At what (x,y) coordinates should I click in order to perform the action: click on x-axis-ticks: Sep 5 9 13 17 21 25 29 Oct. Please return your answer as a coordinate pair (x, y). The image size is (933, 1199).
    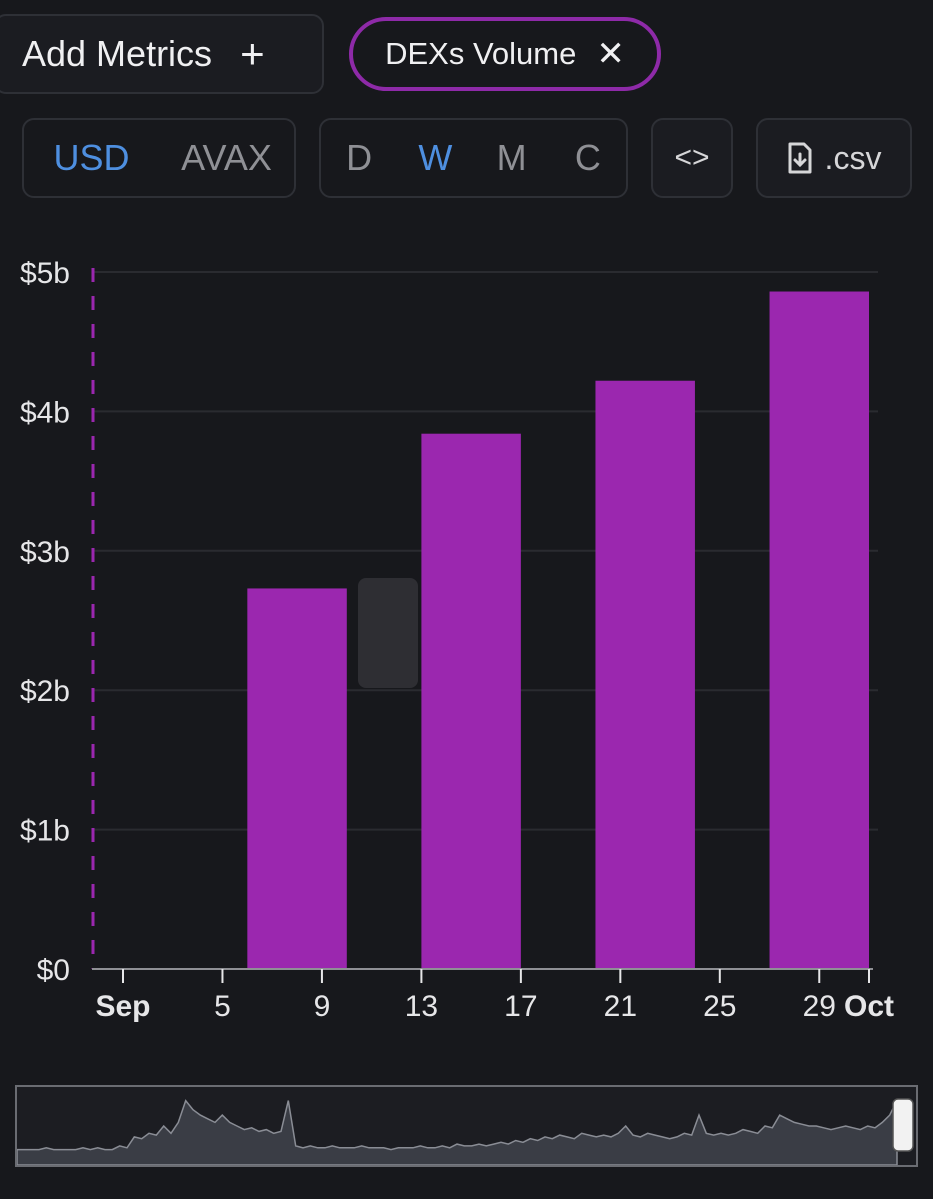
    Looking at the image, I should click on (494, 996).